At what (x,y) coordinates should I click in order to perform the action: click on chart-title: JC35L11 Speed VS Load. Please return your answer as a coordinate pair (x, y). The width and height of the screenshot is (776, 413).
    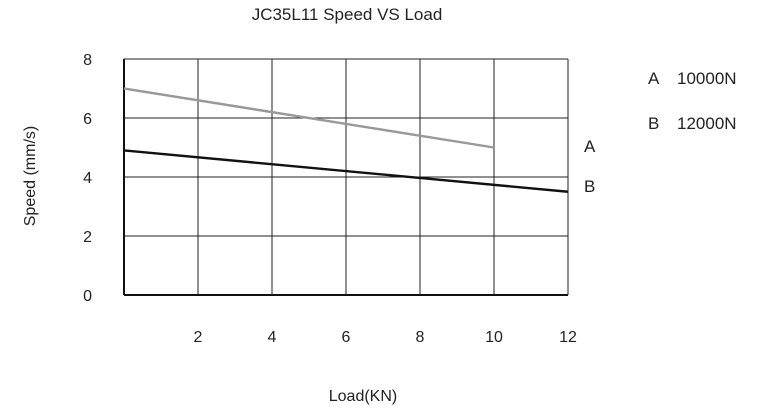
    Looking at the image, I should click on (347, 14).